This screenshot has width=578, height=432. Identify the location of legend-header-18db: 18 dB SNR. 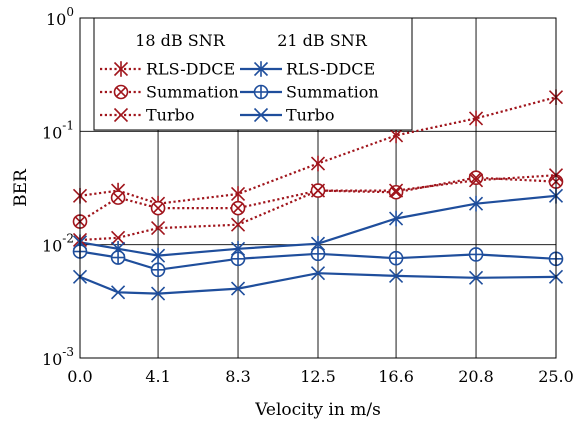
(180, 40).